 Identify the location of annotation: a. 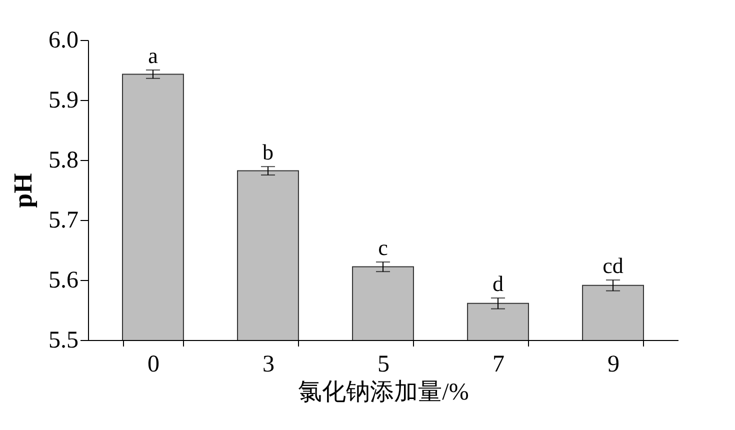
(153, 55).